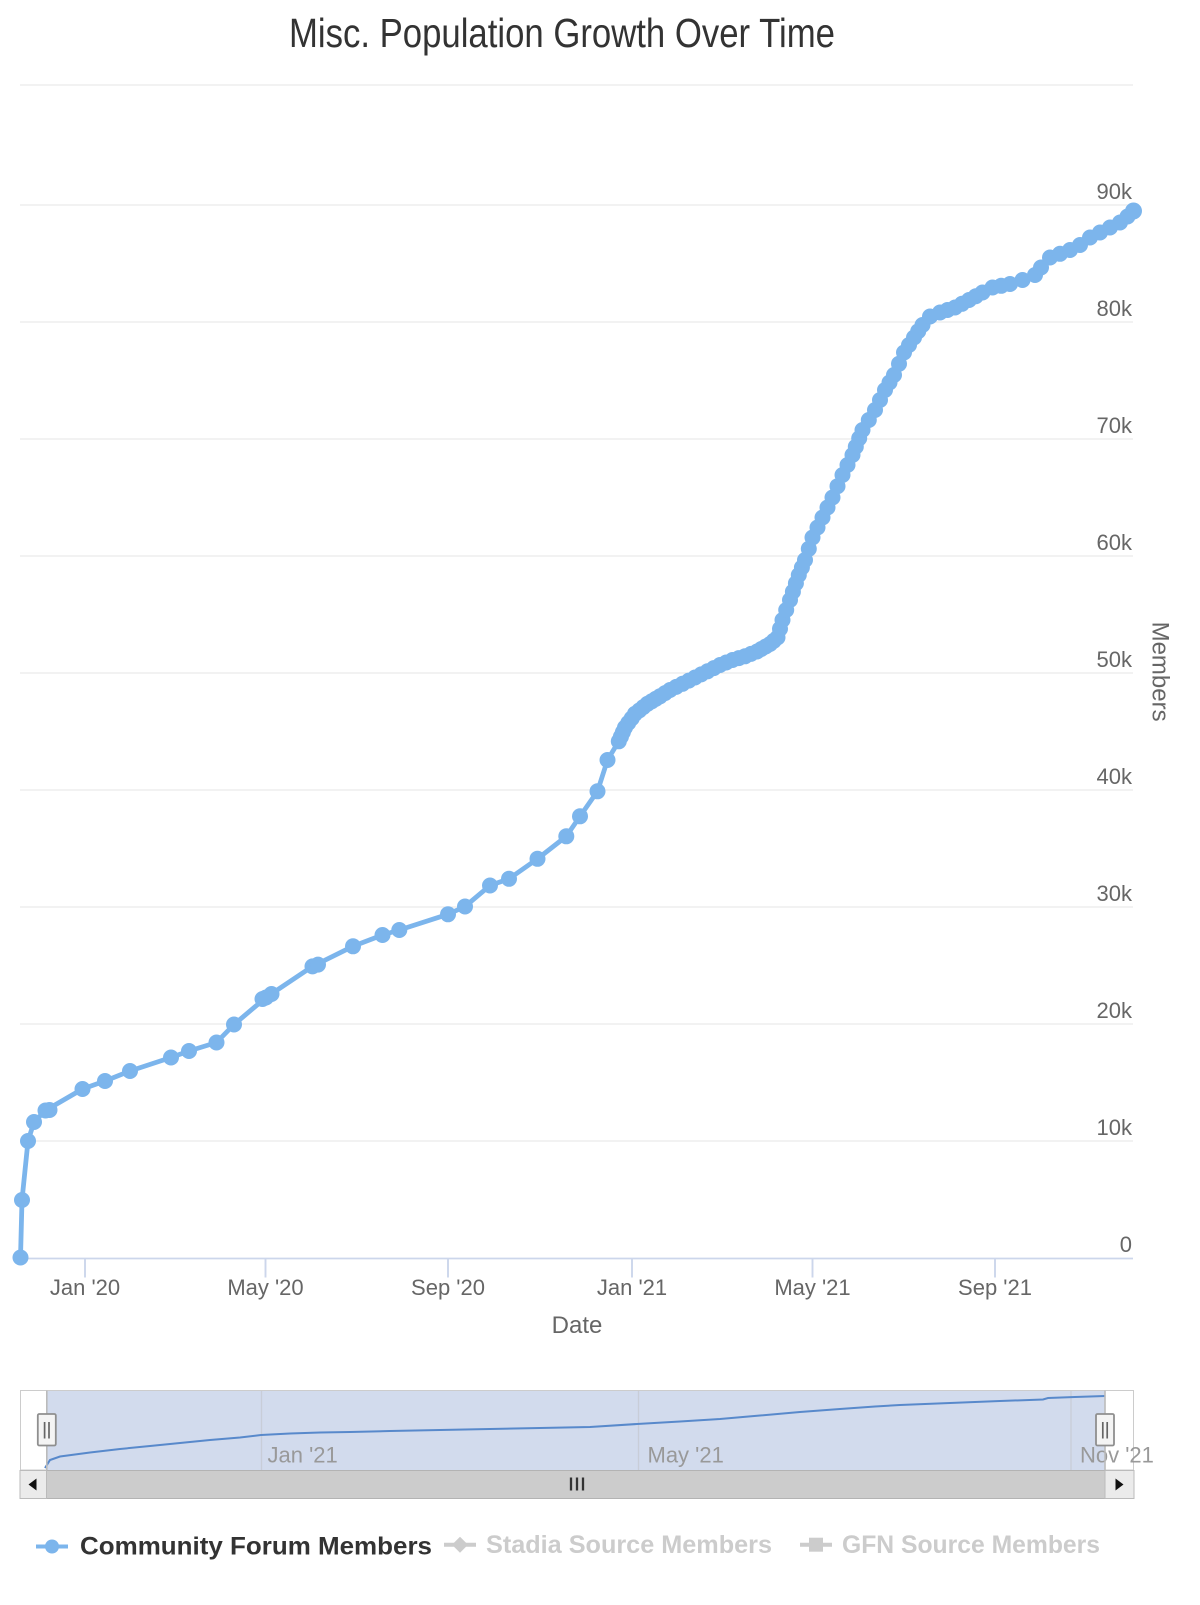 The image size is (1200, 1605). Describe the element at coordinates (1115, 659) in the screenshot. I see `svg-text: 50k` at that location.